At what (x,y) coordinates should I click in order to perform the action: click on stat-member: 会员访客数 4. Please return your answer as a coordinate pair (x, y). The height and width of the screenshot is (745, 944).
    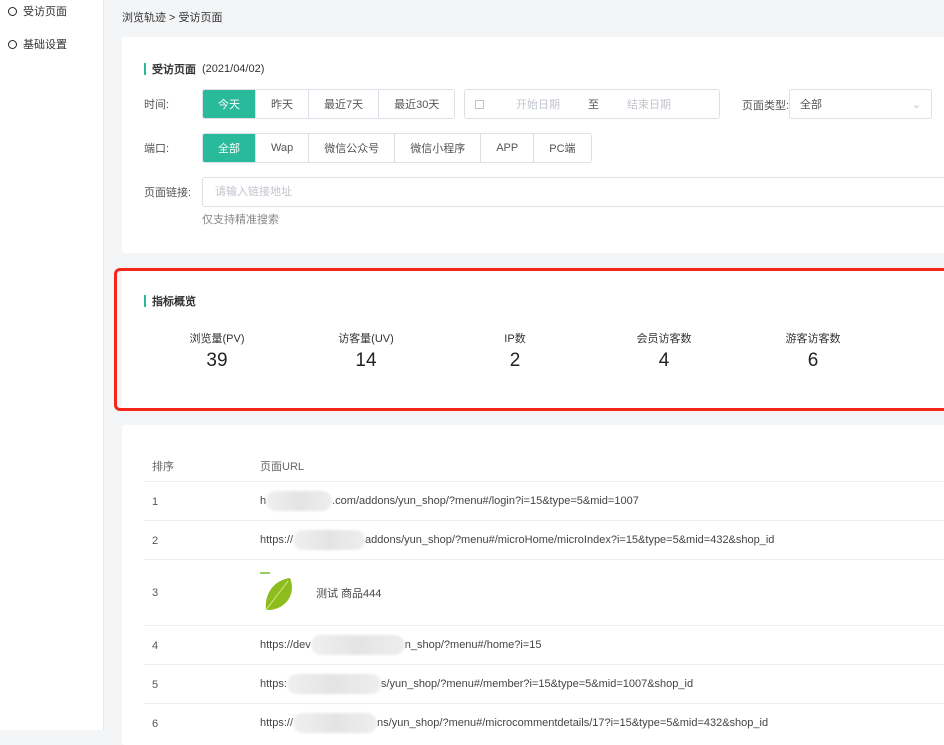
    Looking at the image, I should click on (664, 351).